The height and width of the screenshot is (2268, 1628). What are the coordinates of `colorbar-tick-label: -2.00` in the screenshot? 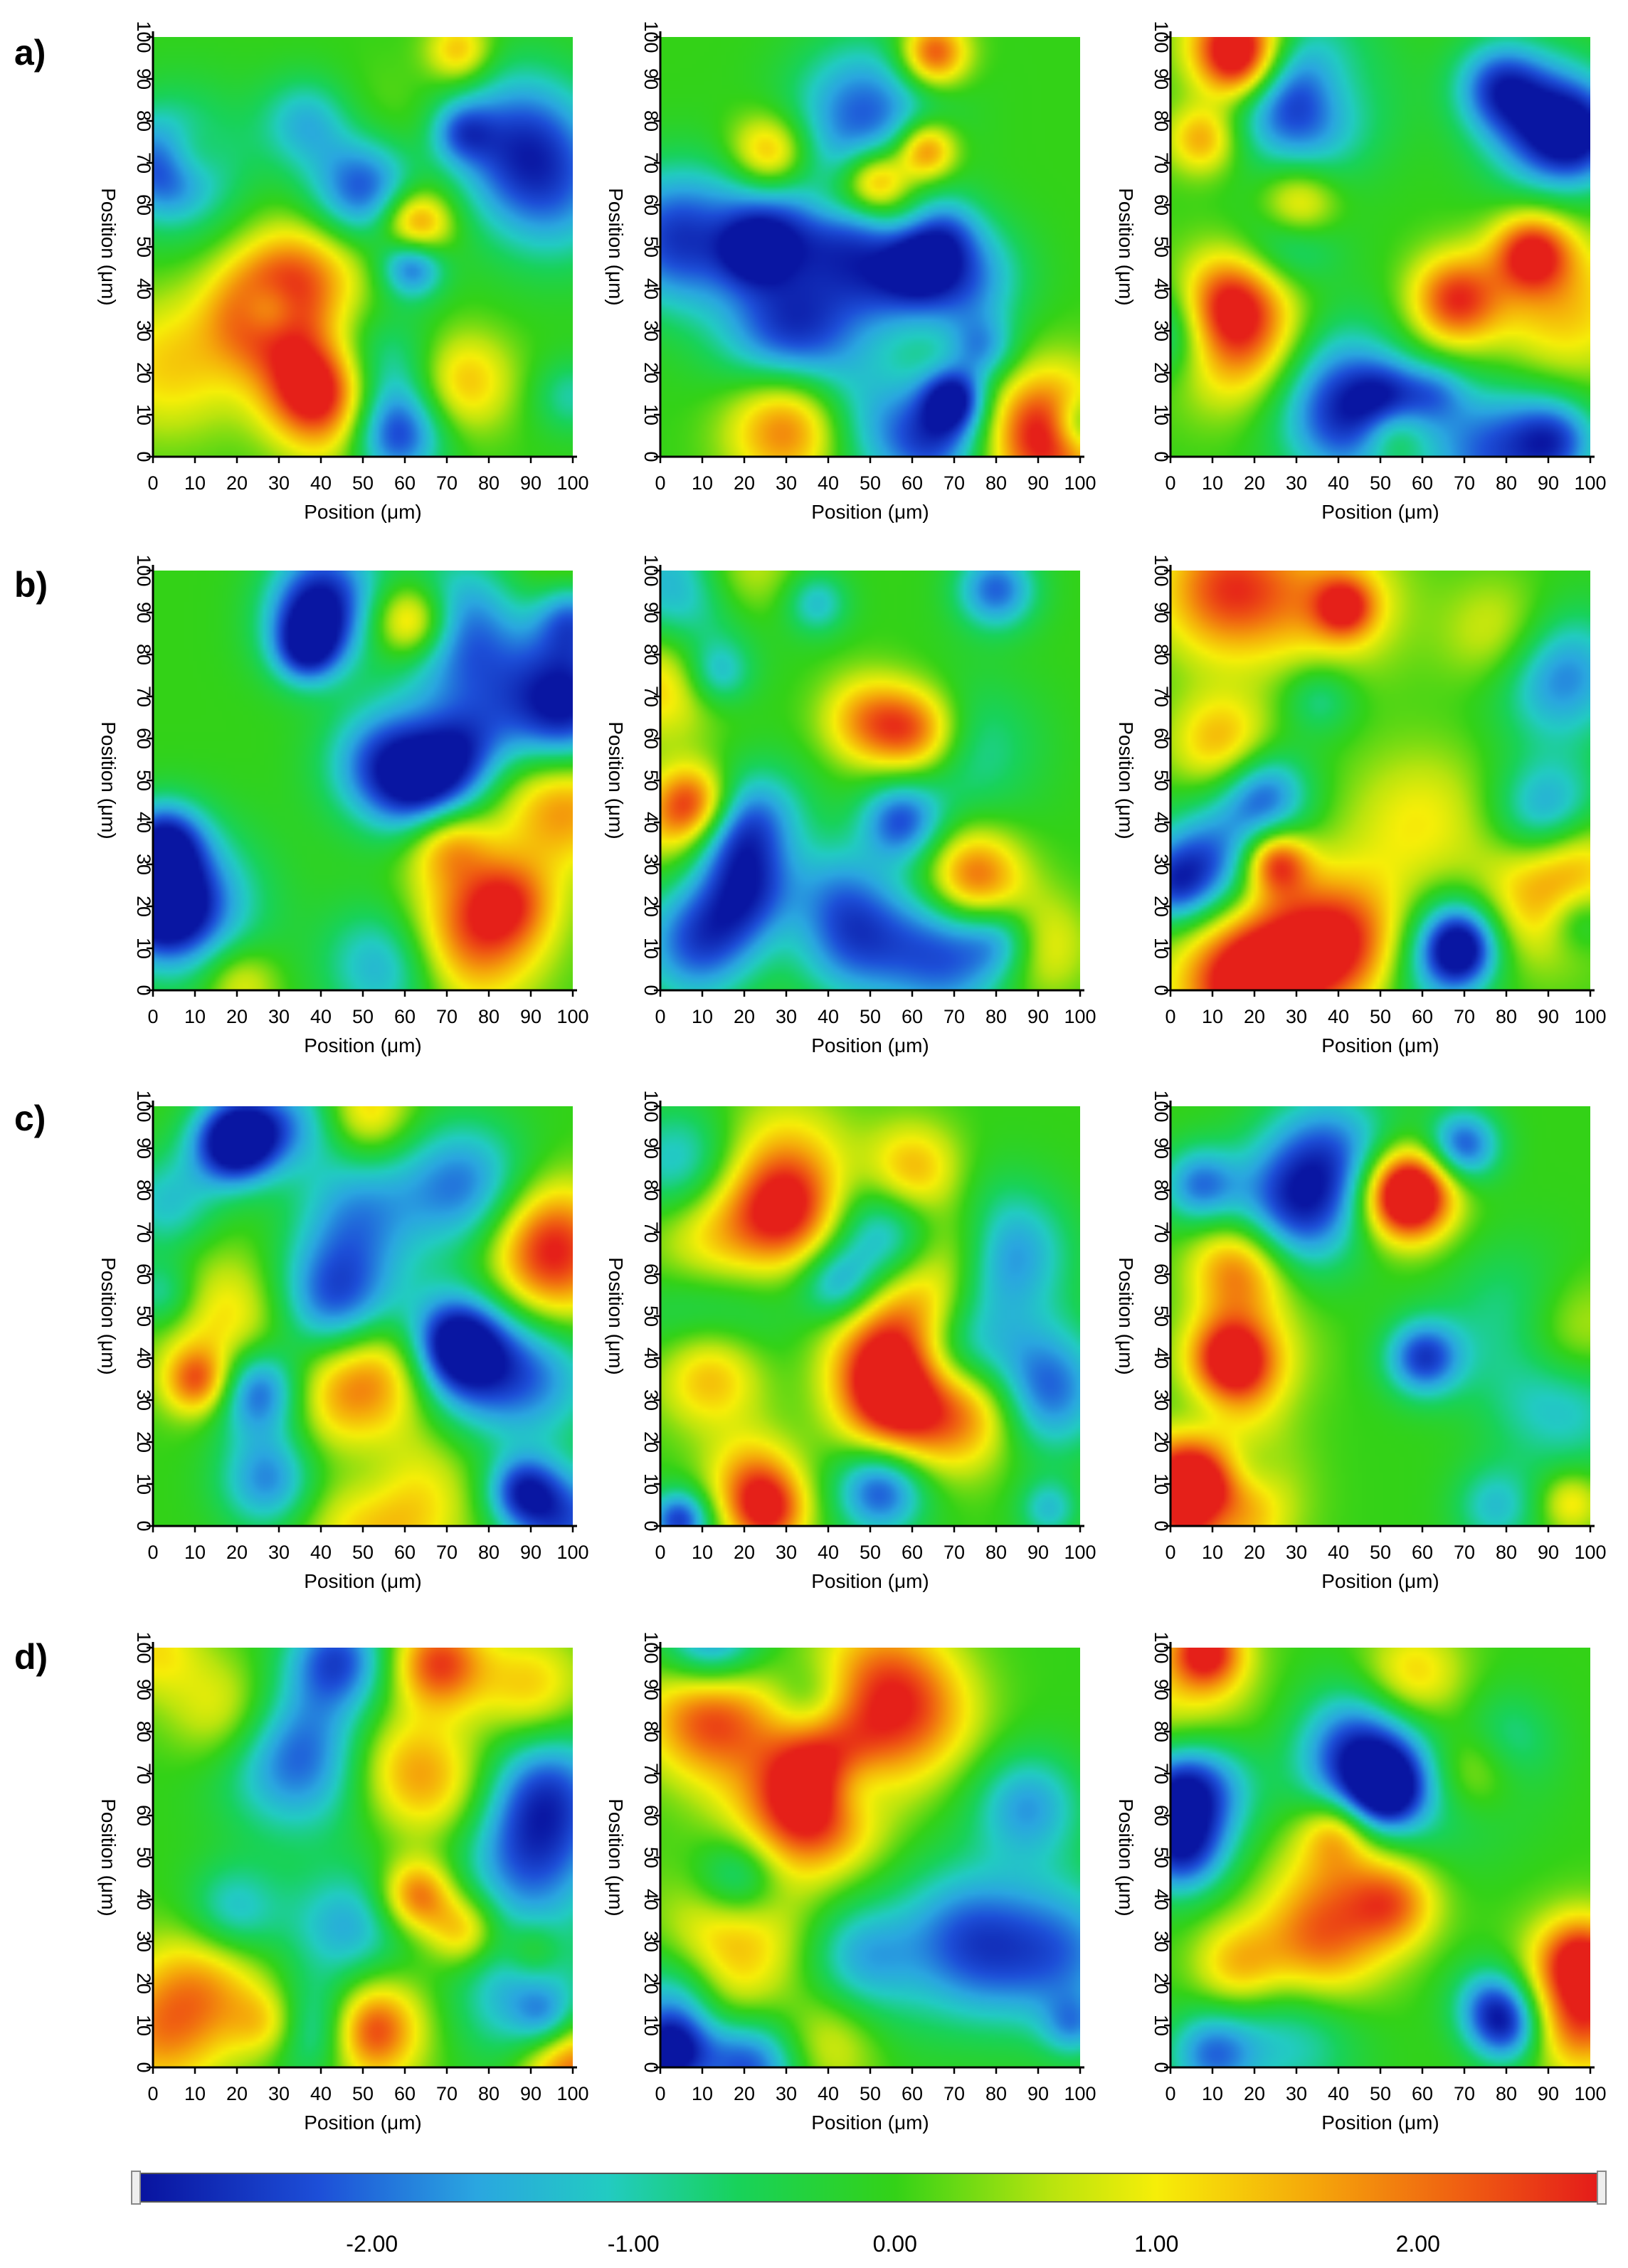 It's located at (372, 2244).